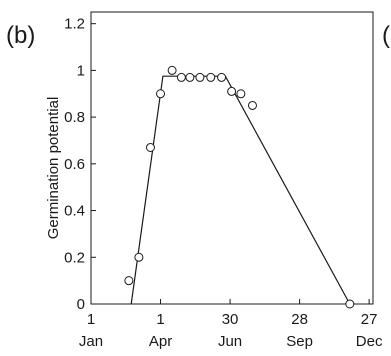 The image size is (391, 356). Describe the element at coordinates (91, 341) in the screenshot. I see `x-tick-month-label: Jan` at that location.